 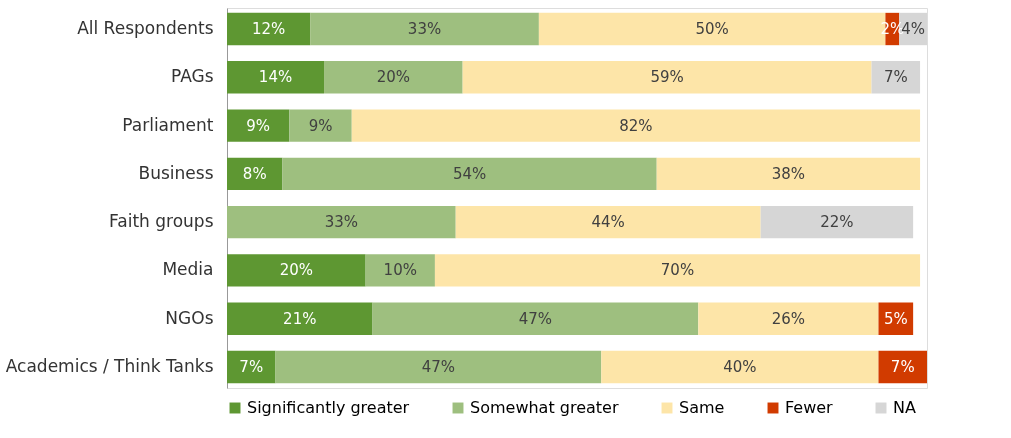 What do you see at coordinates (161, 221) in the screenshot?
I see `y-tick-label: Faith groups` at bounding box center [161, 221].